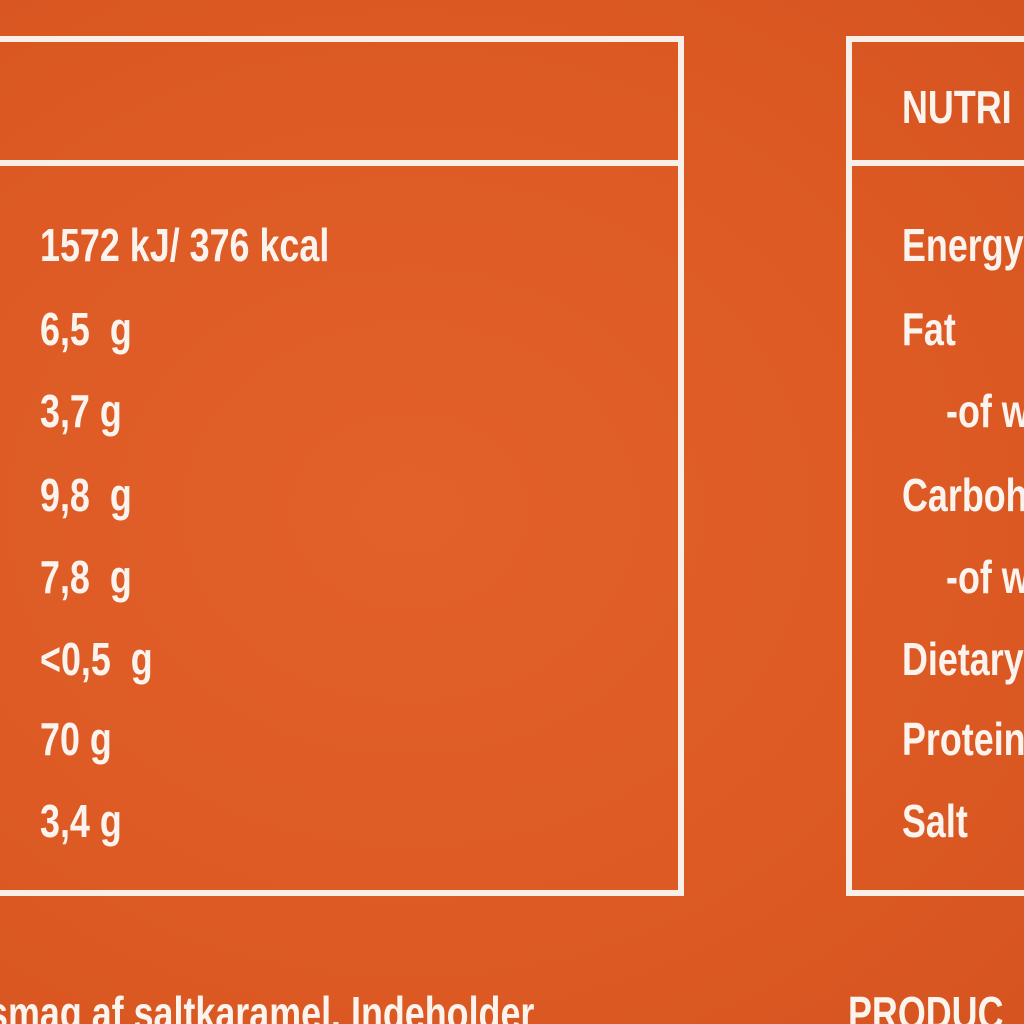 This screenshot has height=1024, width=1024. Describe the element at coordinates (963, 739) in the screenshot. I see `nutrient-label: Protein` at that location.